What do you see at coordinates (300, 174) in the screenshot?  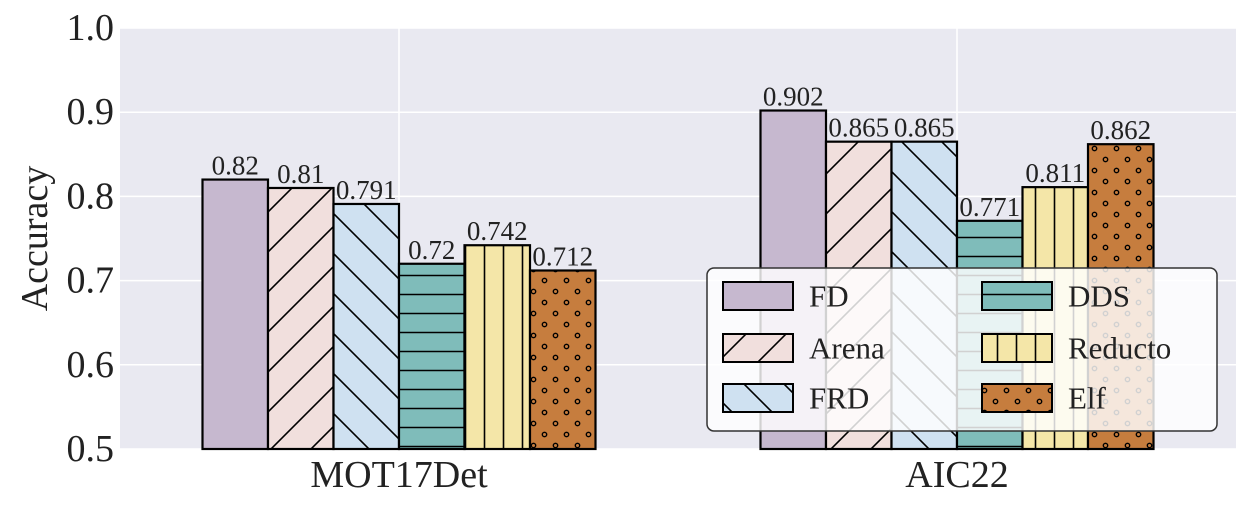 I see `data-label: 0.81` at bounding box center [300, 174].